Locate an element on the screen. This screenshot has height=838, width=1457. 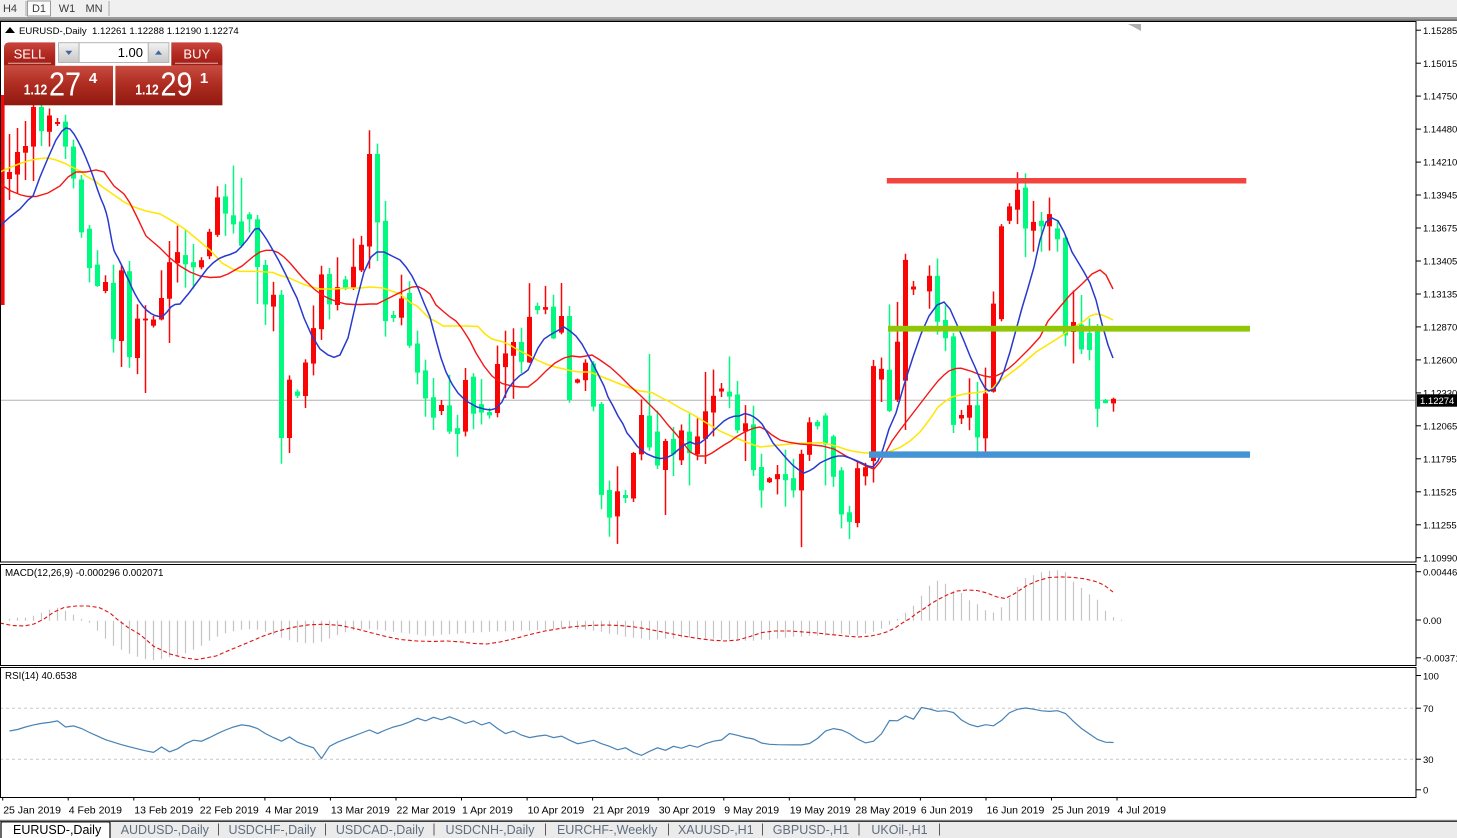
svg-text: BUY is located at coordinates (196, 54).